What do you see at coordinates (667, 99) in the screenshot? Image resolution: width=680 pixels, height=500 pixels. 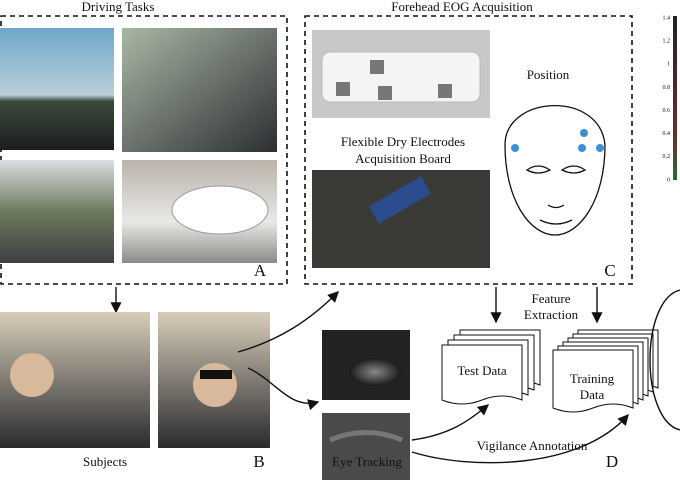 I see `colorbar-ticks: 1.4 1.2 1 0.8 0.6 0.4 0.2 0` at bounding box center [667, 99].